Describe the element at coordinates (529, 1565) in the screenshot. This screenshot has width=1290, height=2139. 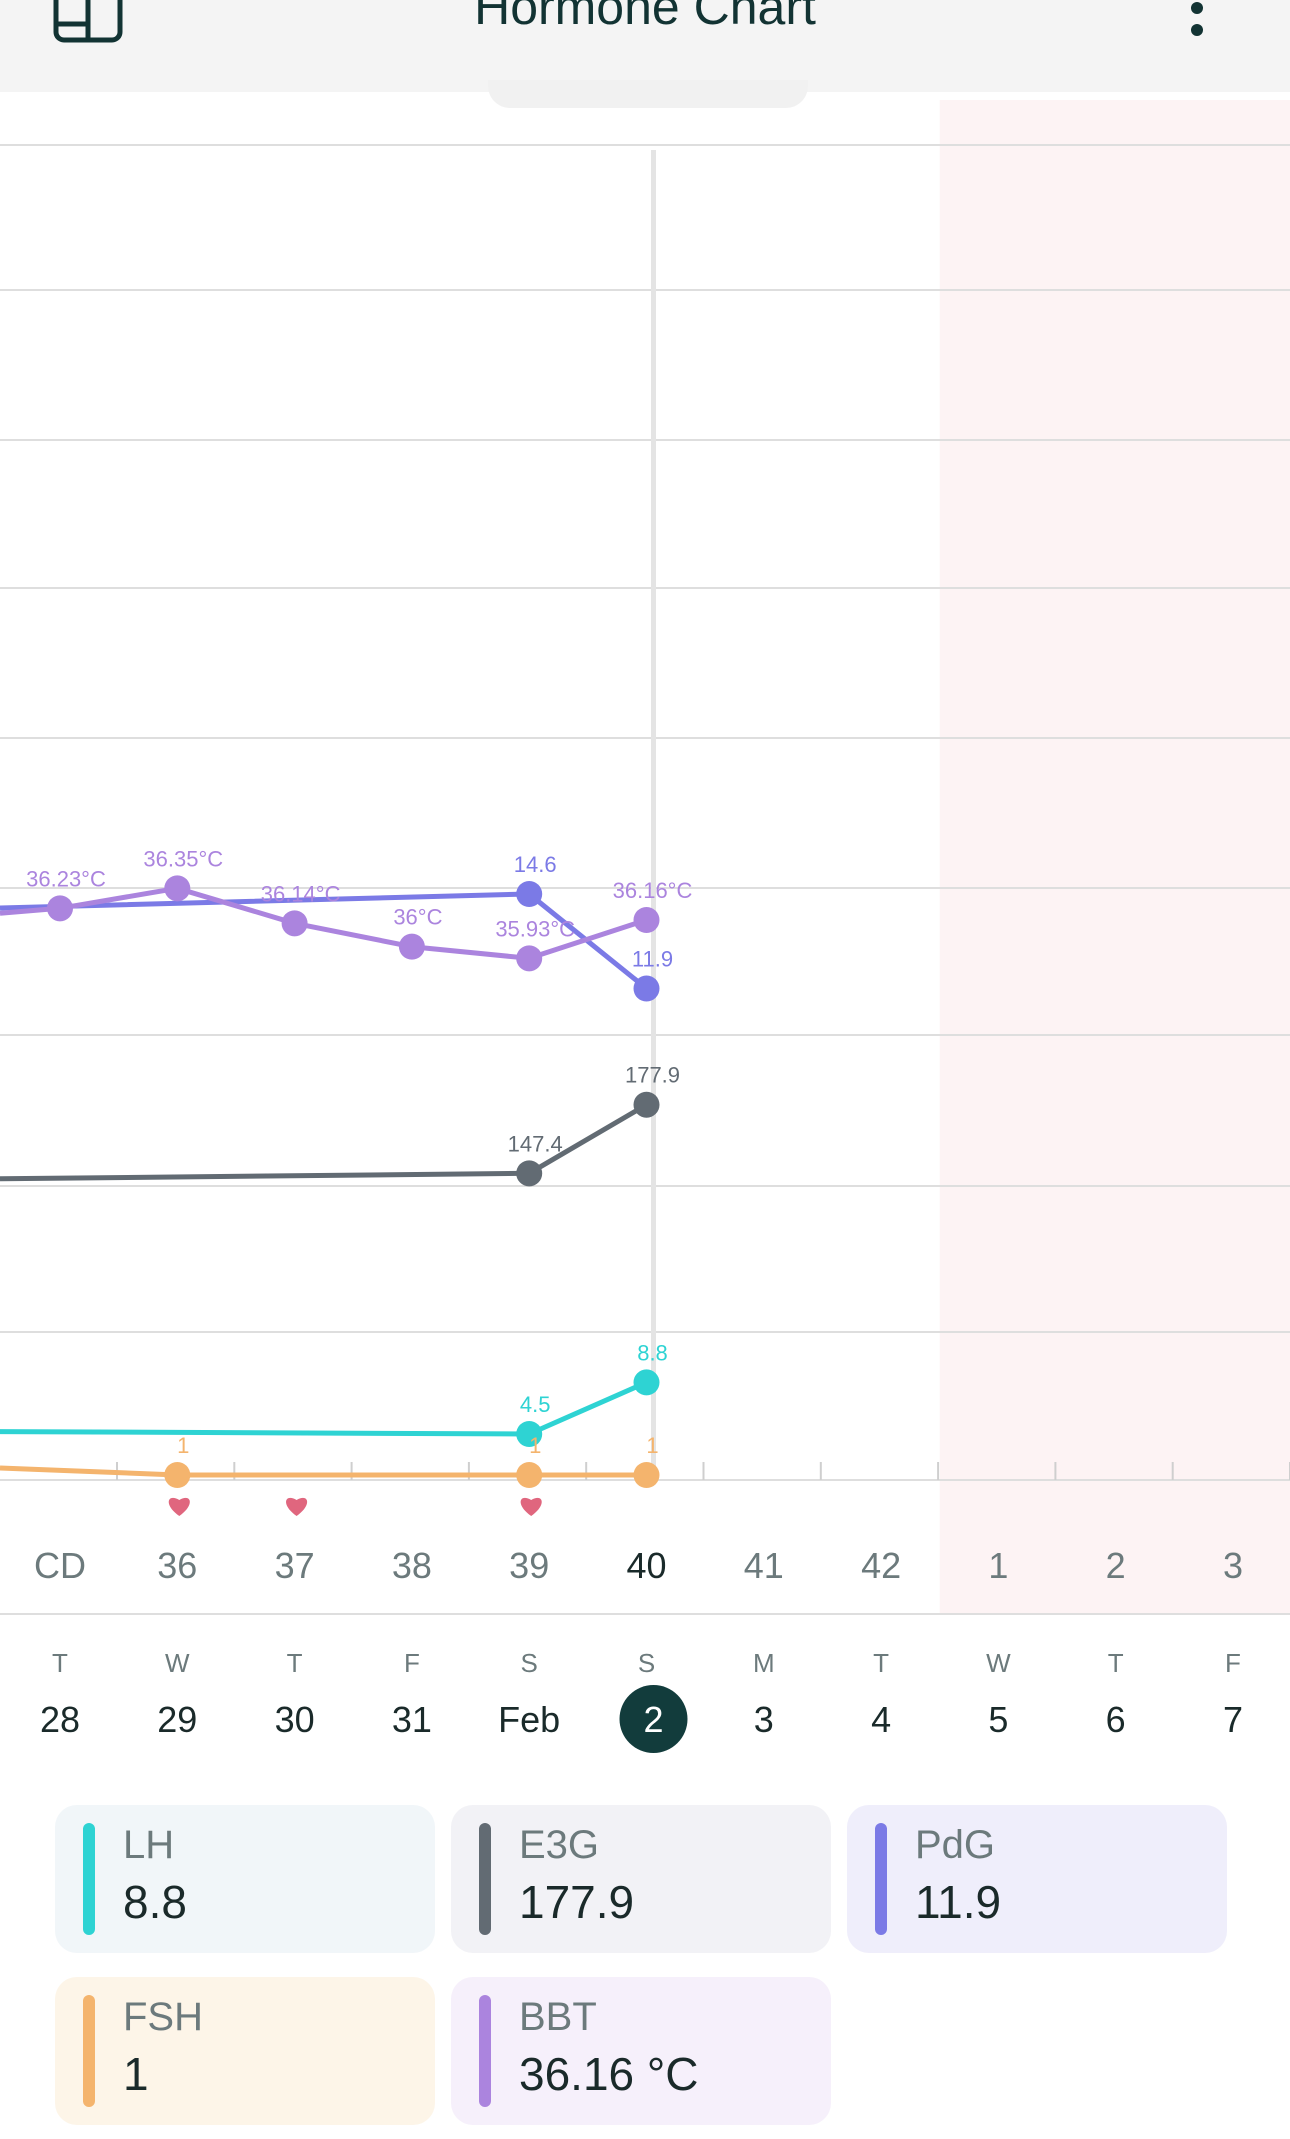
I see `cycle-day-label: 39` at that location.